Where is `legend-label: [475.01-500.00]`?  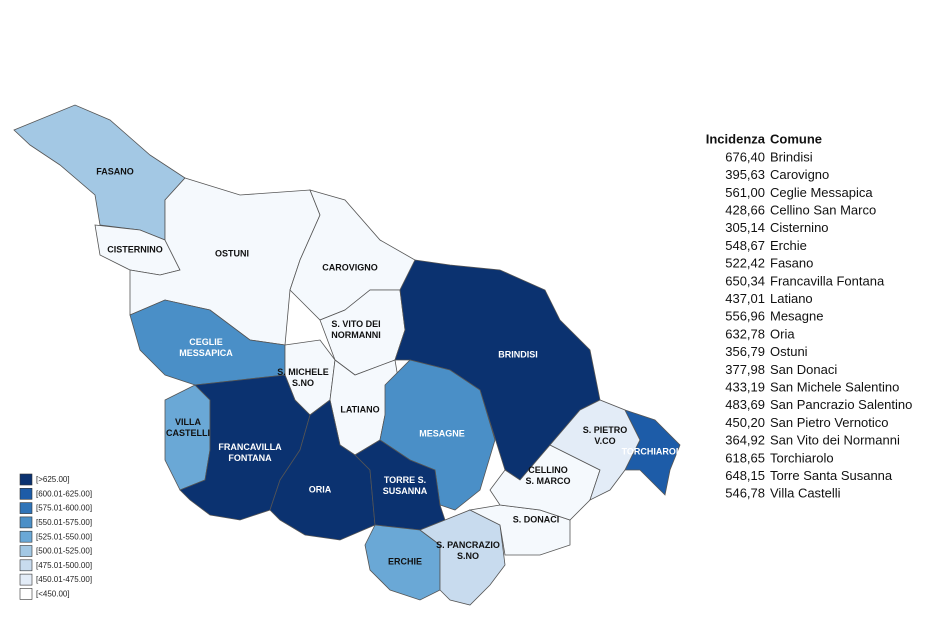 legend-label: [475.01-500.00] is located at coordinates (64, 565).